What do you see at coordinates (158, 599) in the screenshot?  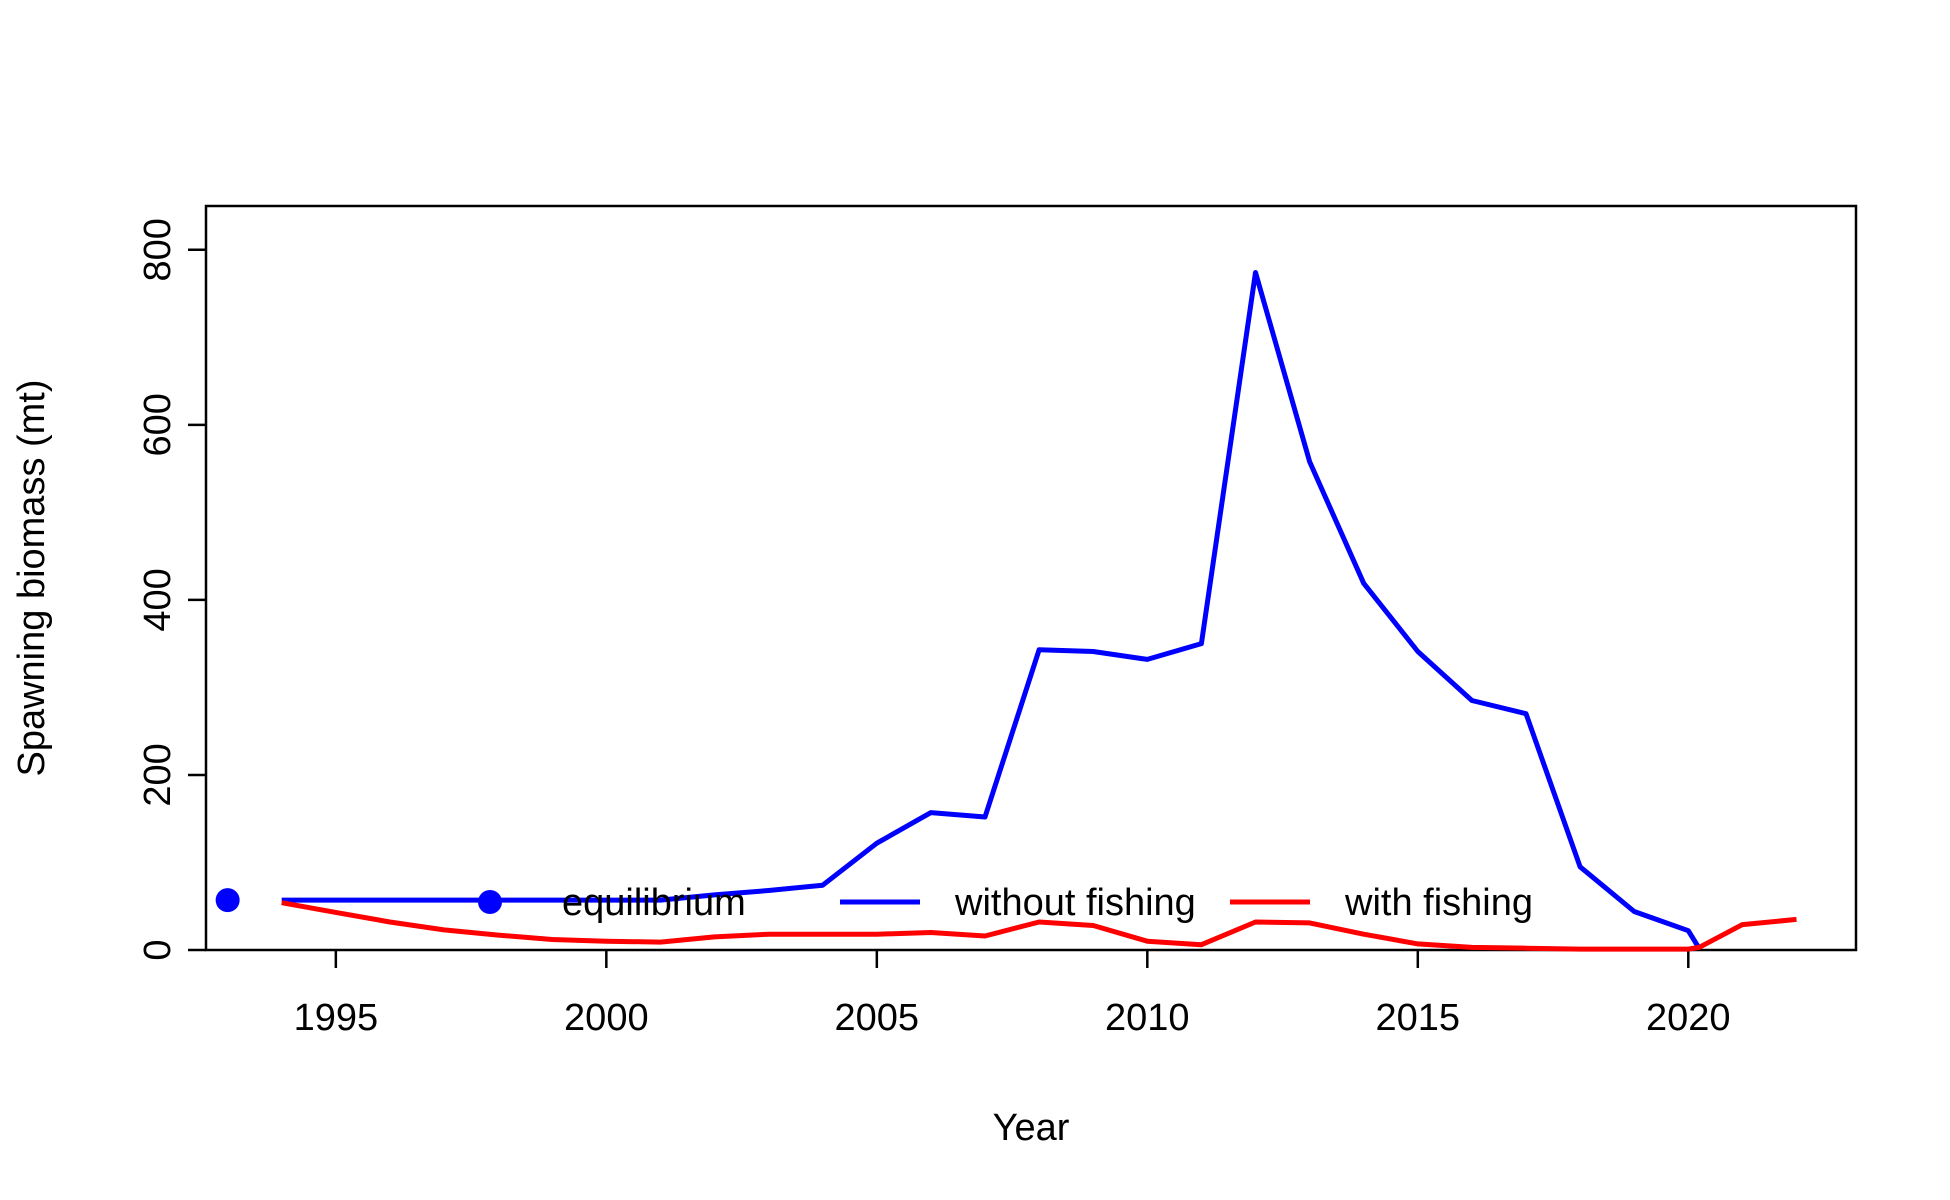 I see `y-tick-label: 400` at bounding box center [158, 599].